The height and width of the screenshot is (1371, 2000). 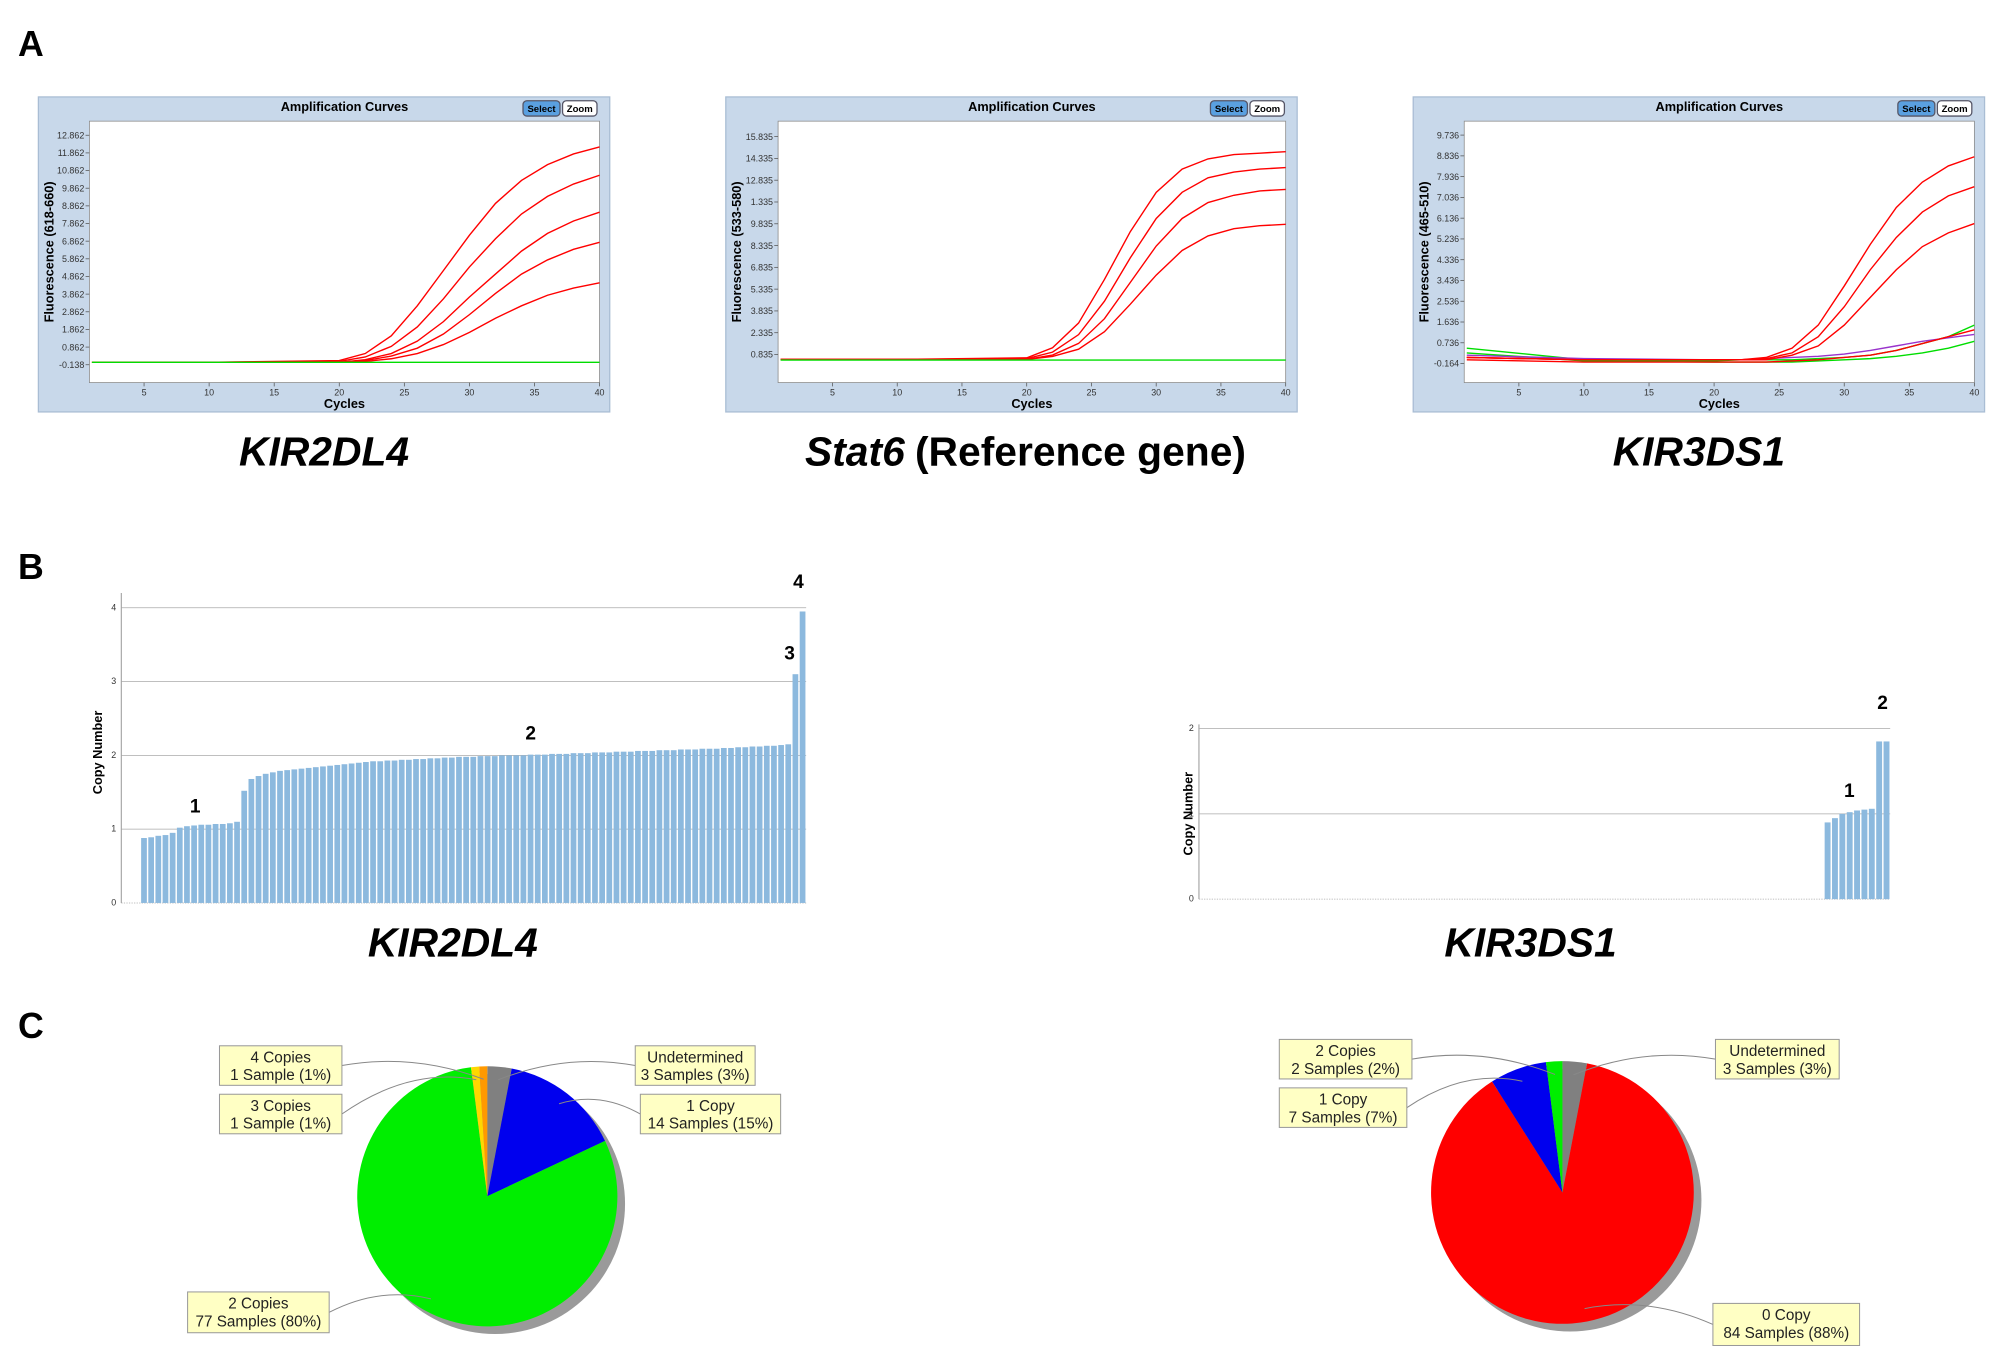 I want to click on y-tick-label: 2.862, so click(x=73, y=312).